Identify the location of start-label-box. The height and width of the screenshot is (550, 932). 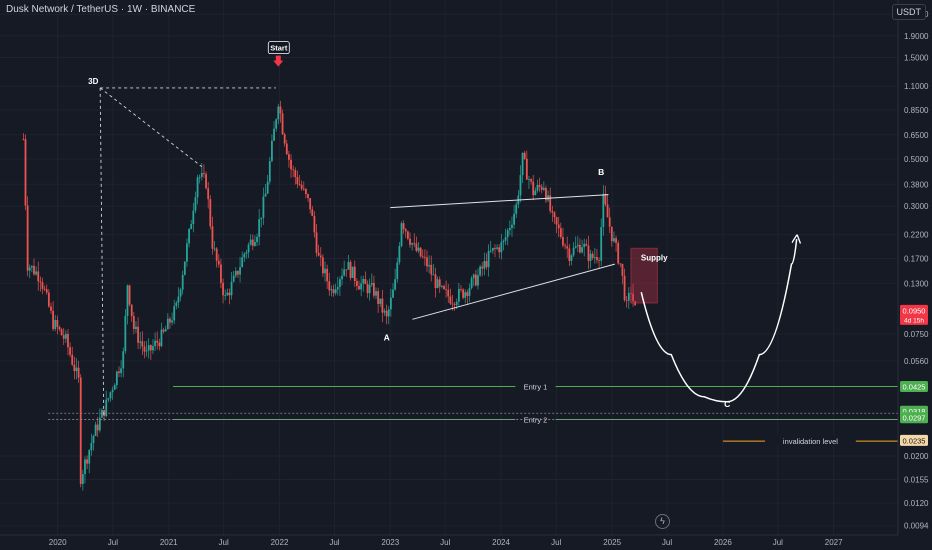
(278, 48).